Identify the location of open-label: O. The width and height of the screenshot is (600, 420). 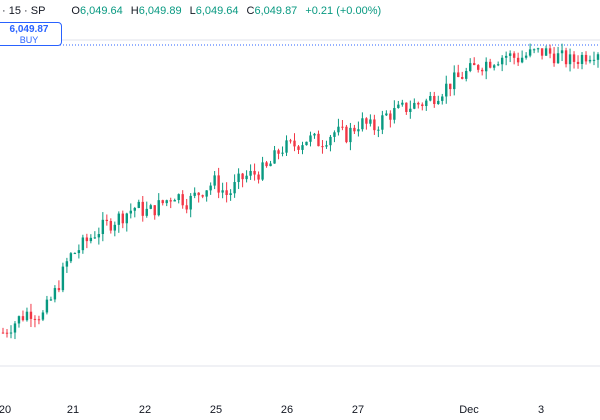
(75, 11).